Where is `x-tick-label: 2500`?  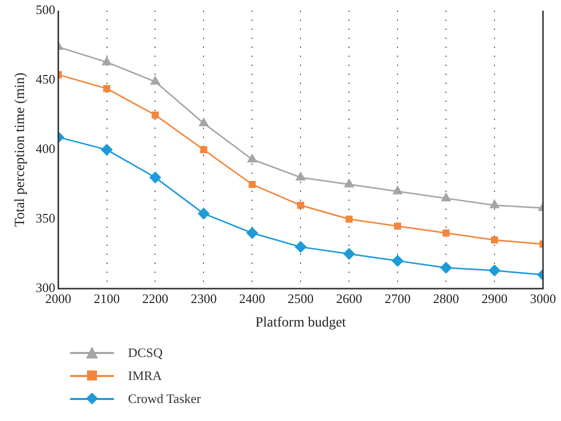 x-tick-label: 2500 is located at coordinates (301, 298).